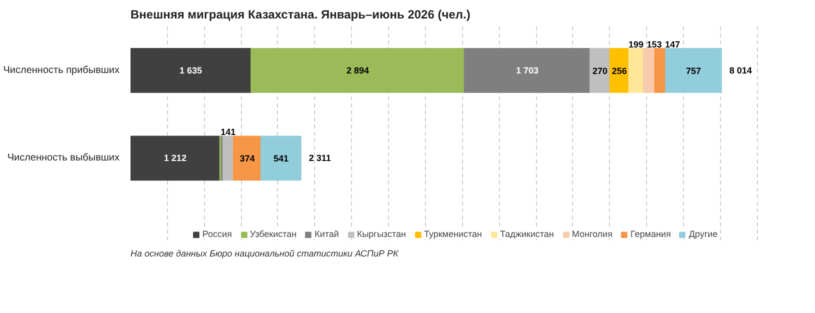 This screenshot has width=815, height=313. I want to click on data-label: 153, so click(654, 44).